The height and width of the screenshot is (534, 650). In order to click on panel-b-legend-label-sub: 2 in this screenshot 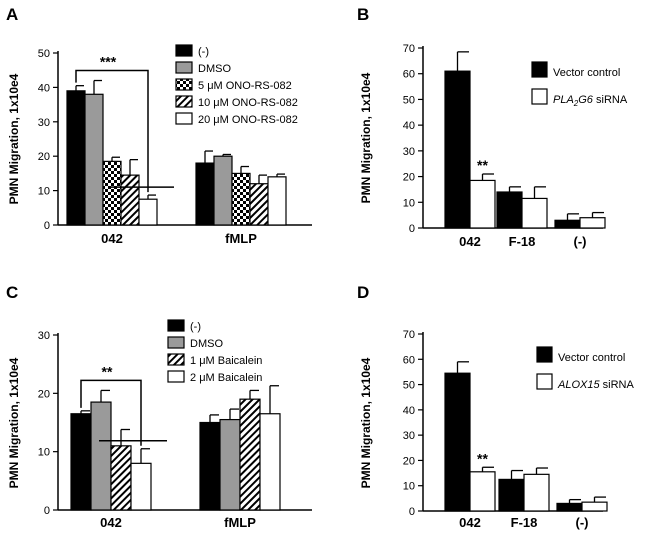, I will do `click(576, 103)`.